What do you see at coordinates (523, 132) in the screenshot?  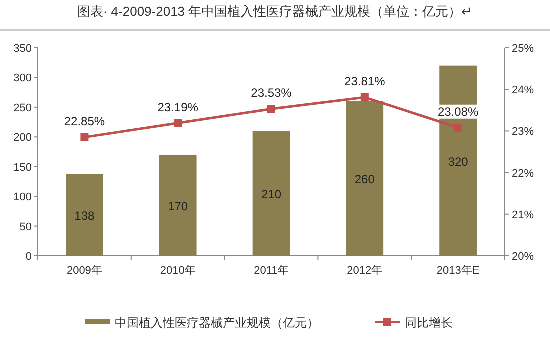 I see `y2-tick-label: 23%` at bounding box center [523, 132].